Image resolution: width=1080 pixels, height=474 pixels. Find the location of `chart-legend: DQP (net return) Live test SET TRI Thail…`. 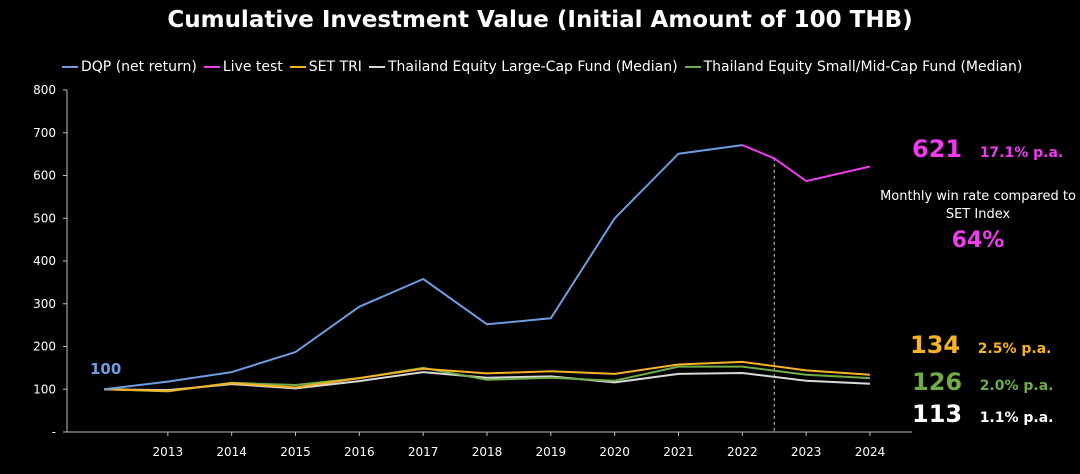

chart-legend: DQP (net return) Live test SET TRI Thail… is located at coordinates (545, 67).